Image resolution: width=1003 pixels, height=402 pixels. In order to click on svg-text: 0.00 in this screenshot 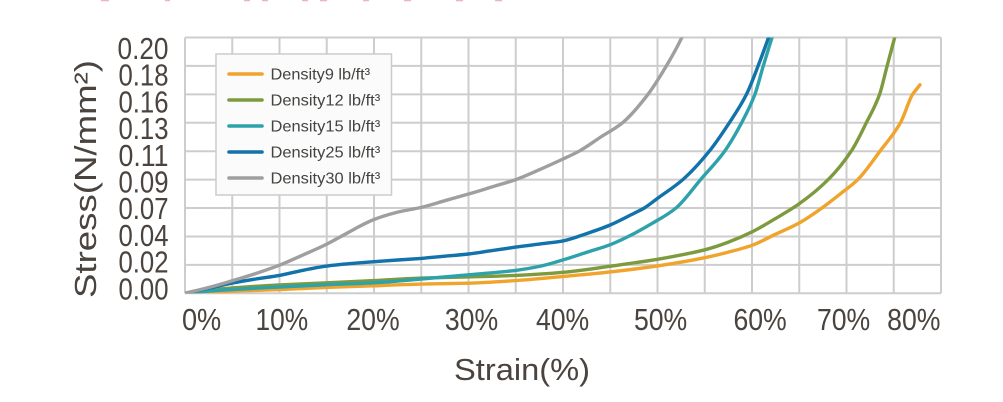, I will do `click(144, 289)`.